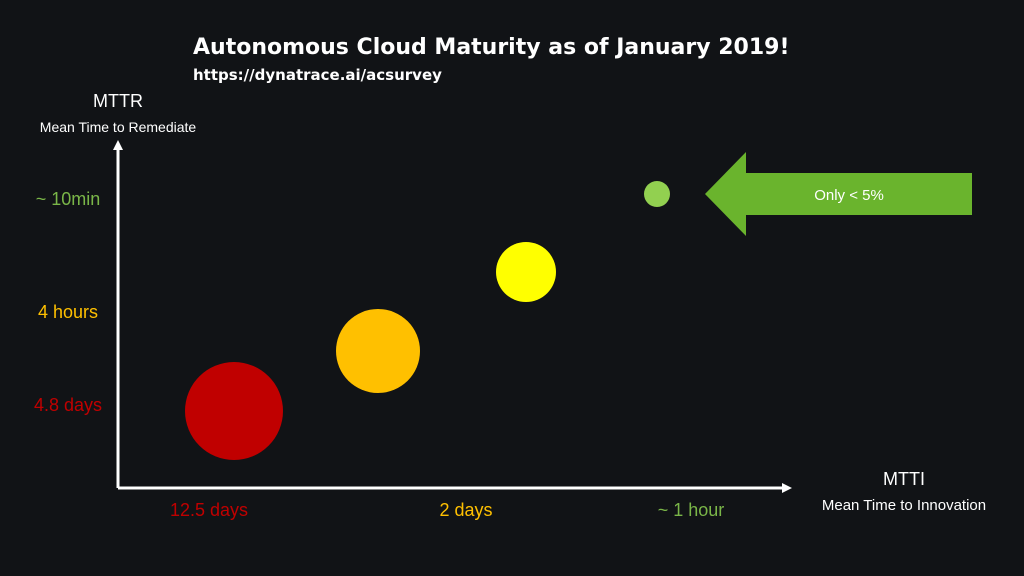 The height and width of the screenshot is (576, 1024). Describe the element at coordinates (209, 510) in the screenshot. I see `x-tick-label: 12.5 days` at that location.